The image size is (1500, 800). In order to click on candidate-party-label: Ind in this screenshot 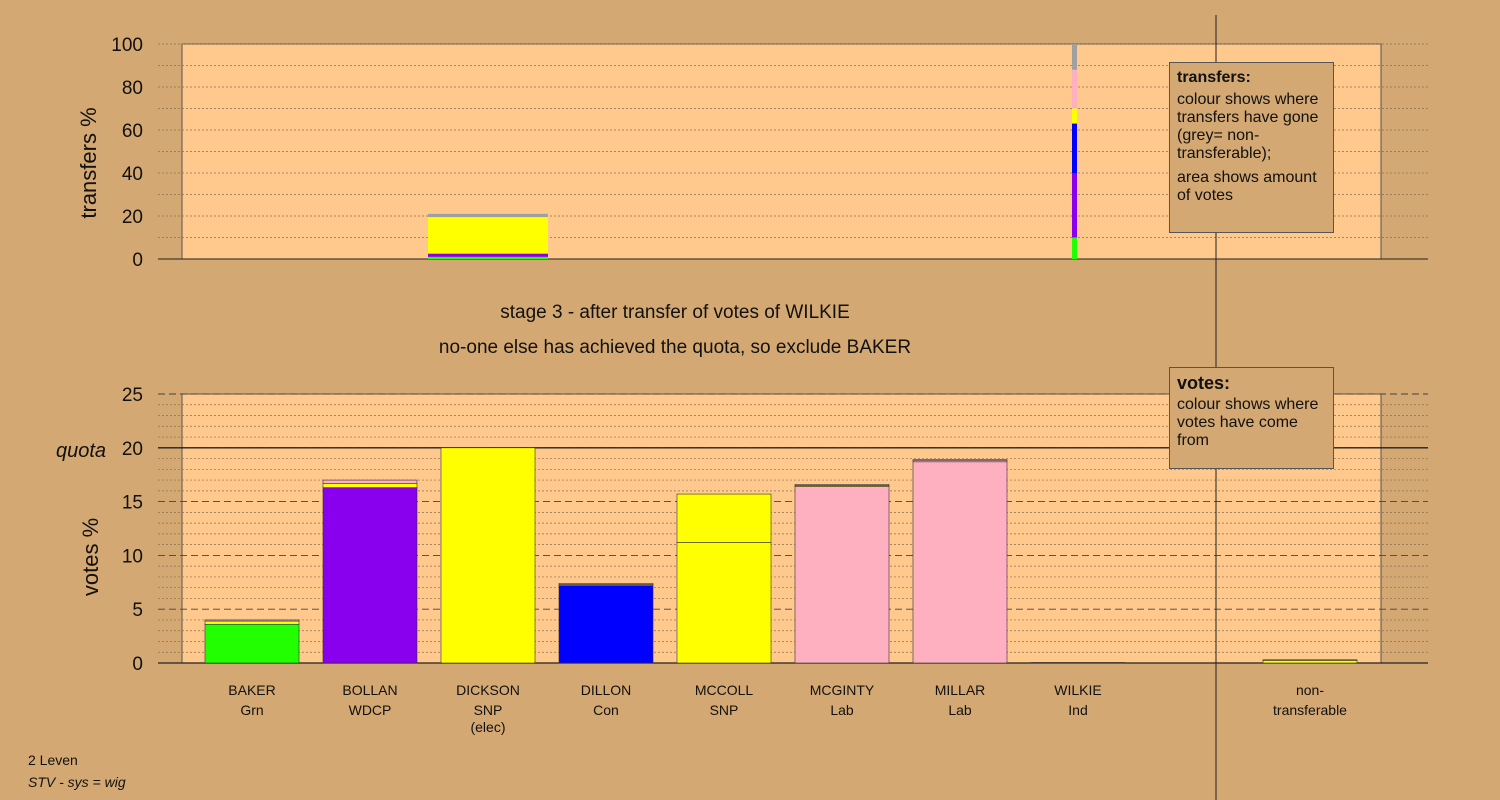, I will do `click(1077, 710)`.